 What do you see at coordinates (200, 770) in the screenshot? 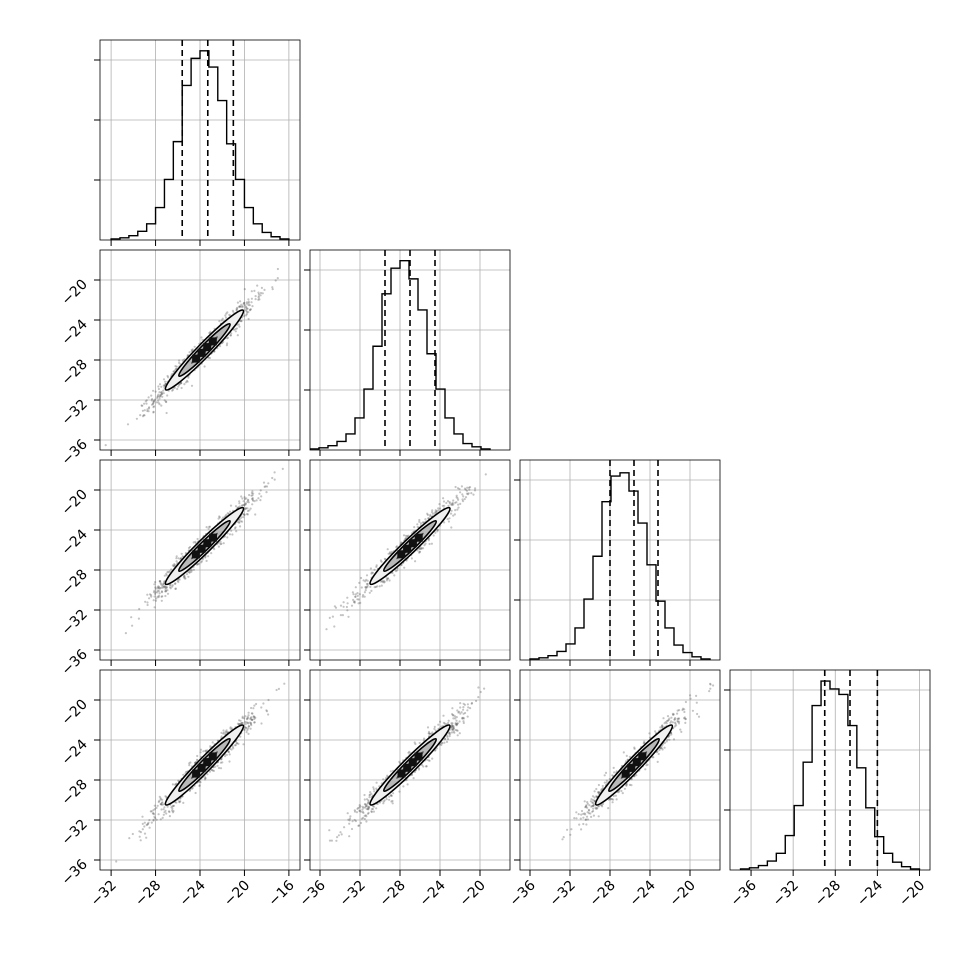
I see `panel-content` at bounding box center [200, 770].